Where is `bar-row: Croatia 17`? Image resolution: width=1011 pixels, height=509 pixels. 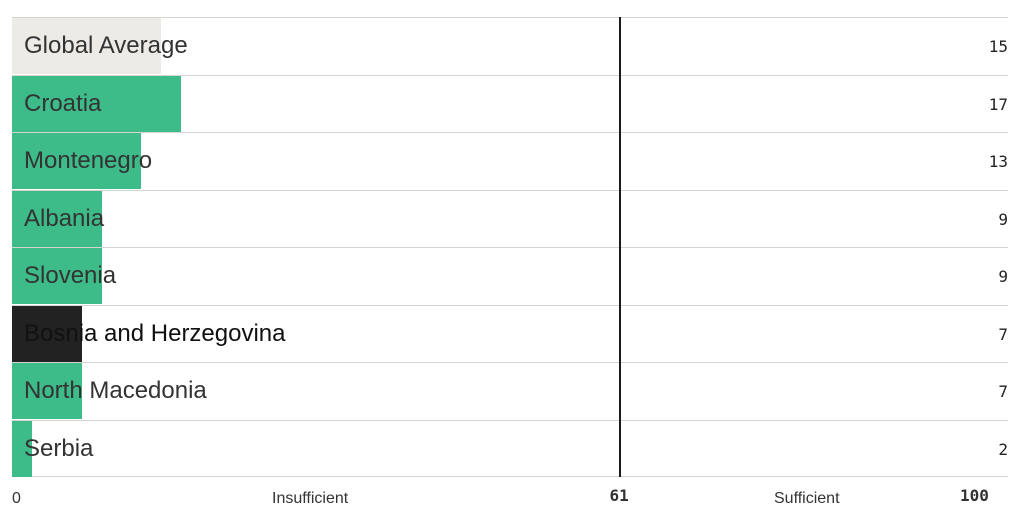 bar-row: Croatia 17 is located at coordinates (510, 103).